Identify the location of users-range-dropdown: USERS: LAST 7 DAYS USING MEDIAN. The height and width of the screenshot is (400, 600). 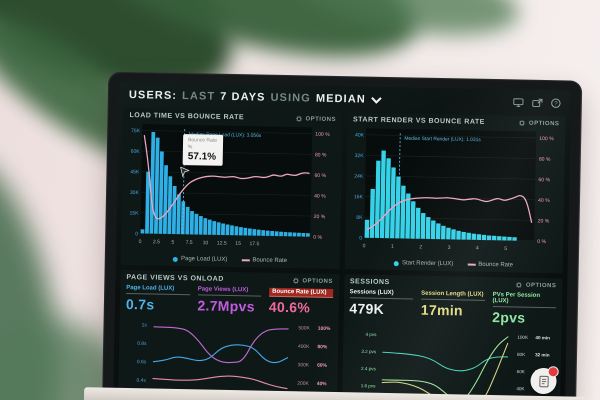
(255, 97).